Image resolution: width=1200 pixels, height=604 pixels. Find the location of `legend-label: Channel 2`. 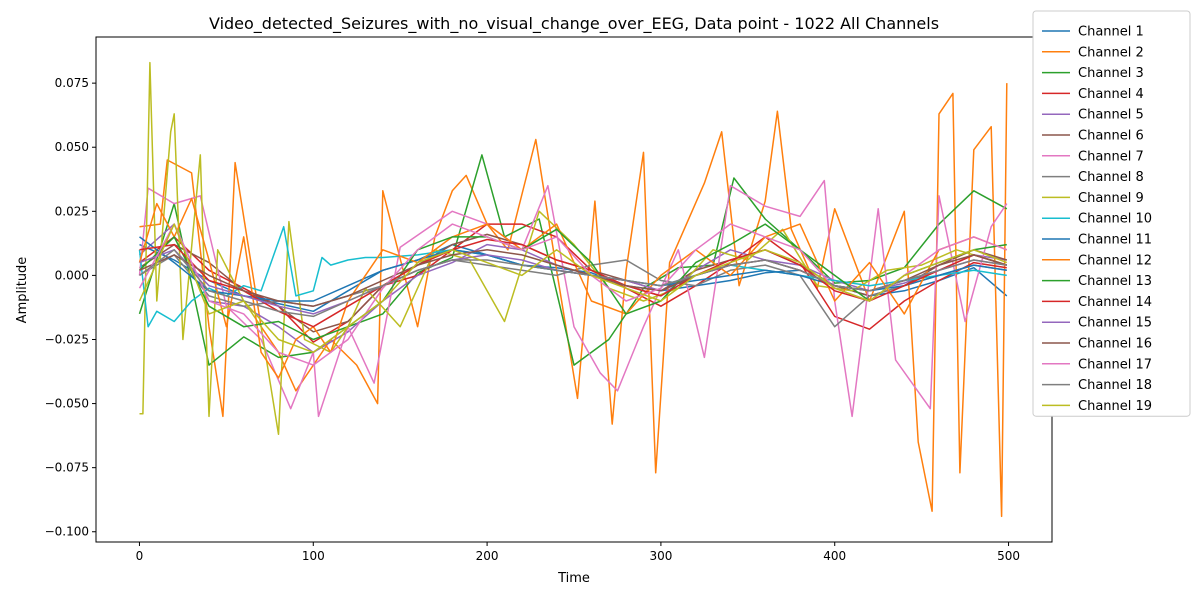

legend-label: Channel 2 is located at coordinates (1111, 52).